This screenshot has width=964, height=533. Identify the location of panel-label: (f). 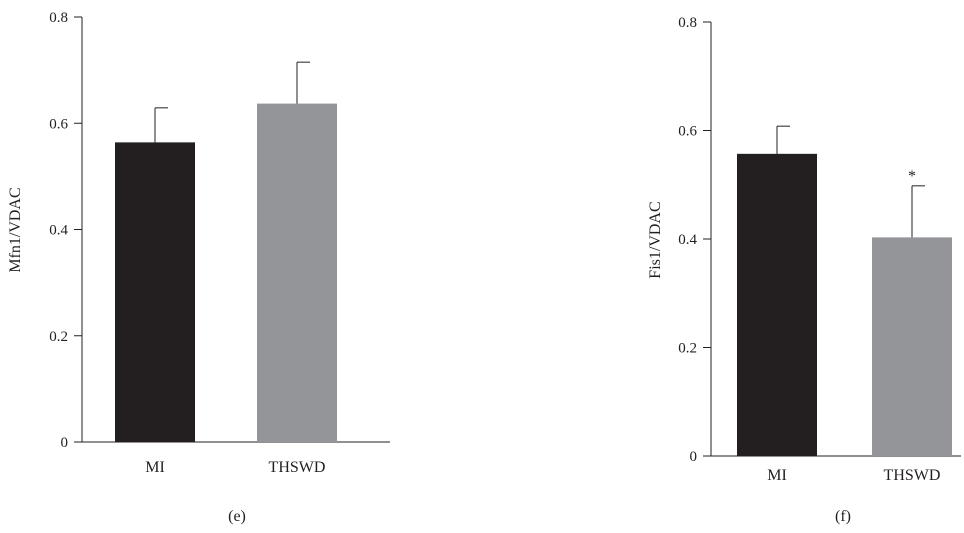
(843, 516).